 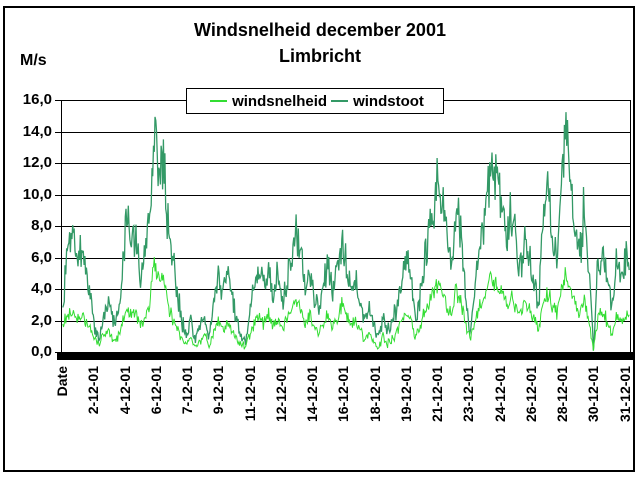 I want to click on x-tick-label: 26-12-01, so click(x=530, y=394).